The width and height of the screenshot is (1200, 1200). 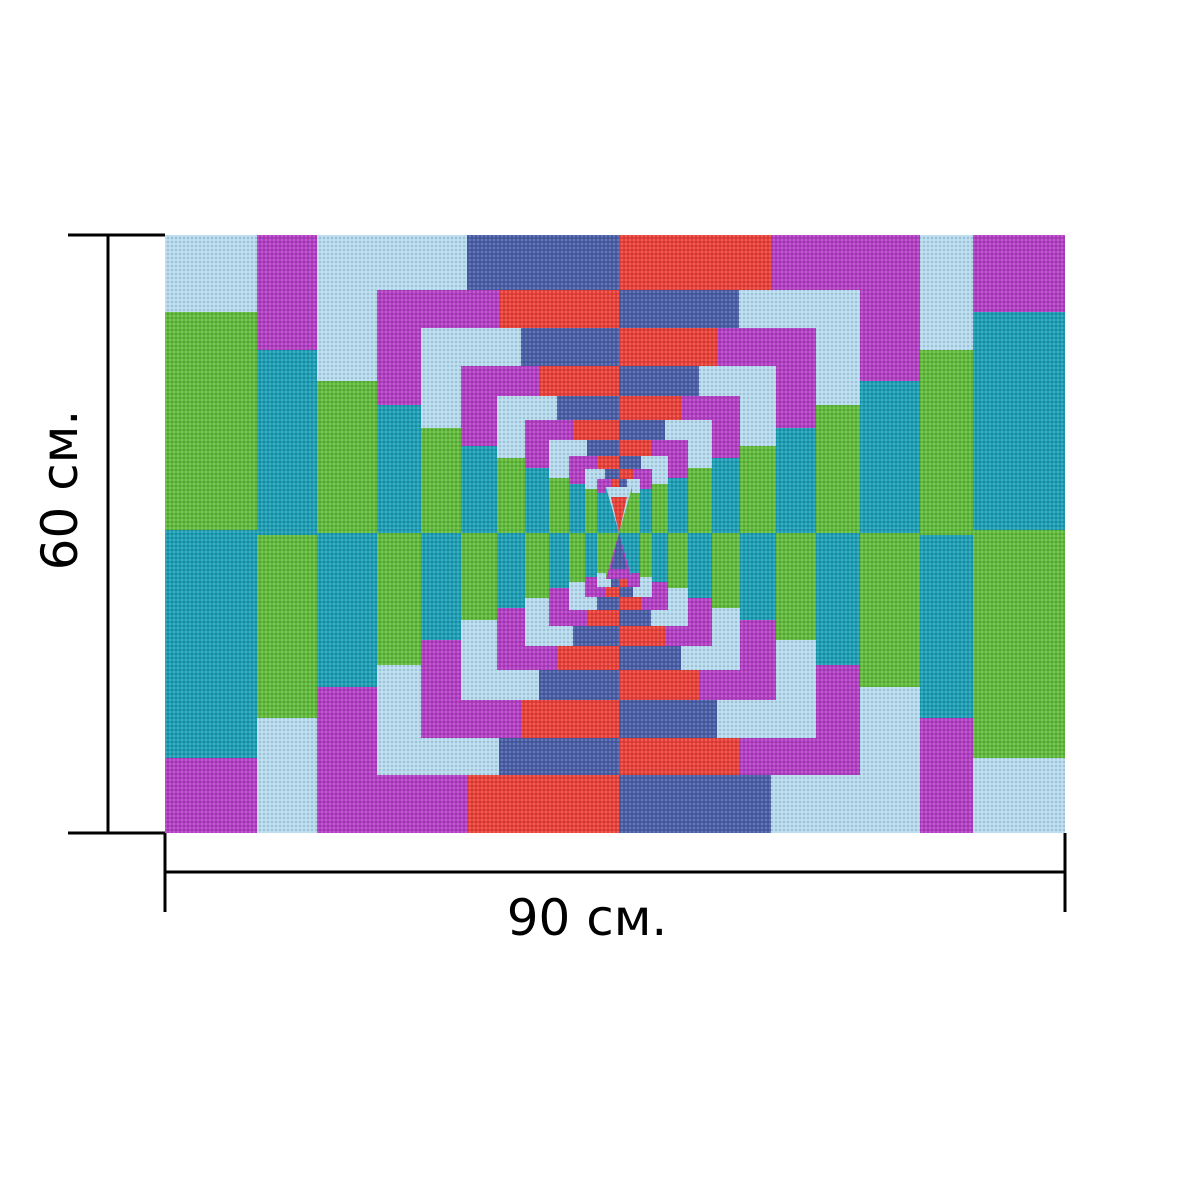 What do you see at coordinates (587, 918) in the screenshot?
I see `width-label: 90 см.` at bounding box center [587, 918].